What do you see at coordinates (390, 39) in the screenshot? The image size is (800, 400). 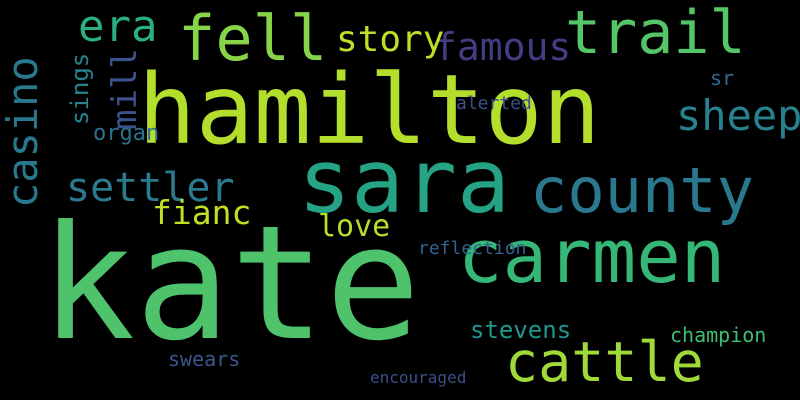 I see `word-story: story` at bounding box center [390, 39].